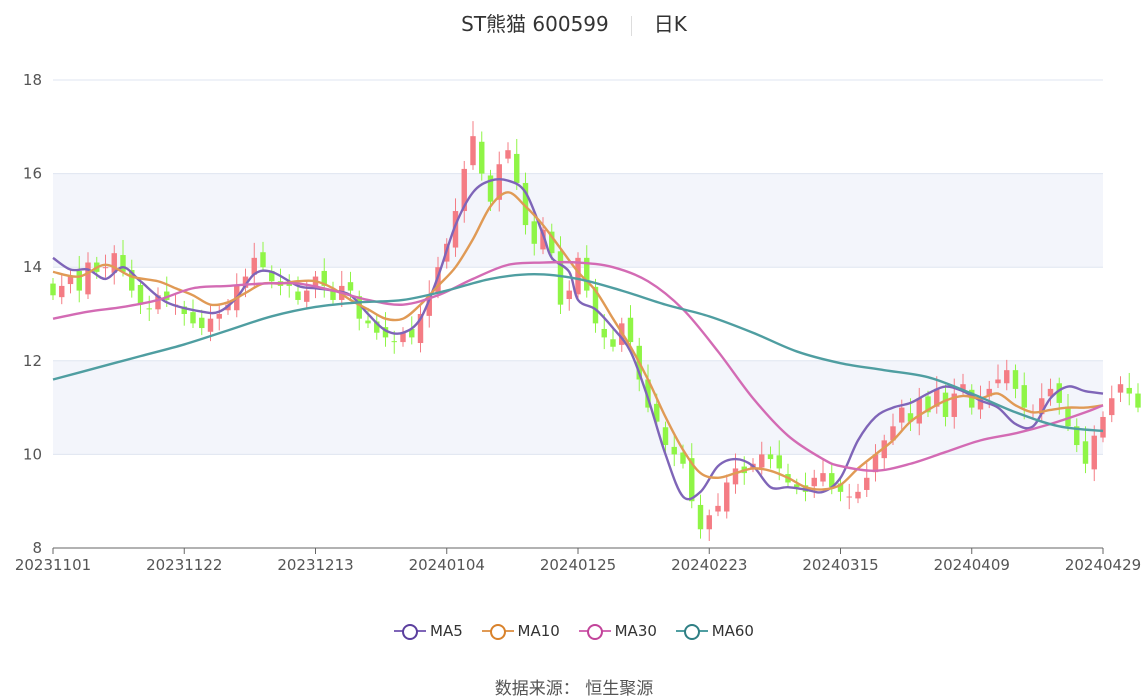 This screenshot has width=1148, height=699. I want to click on legend-marker-ma5, so click(410, 632).